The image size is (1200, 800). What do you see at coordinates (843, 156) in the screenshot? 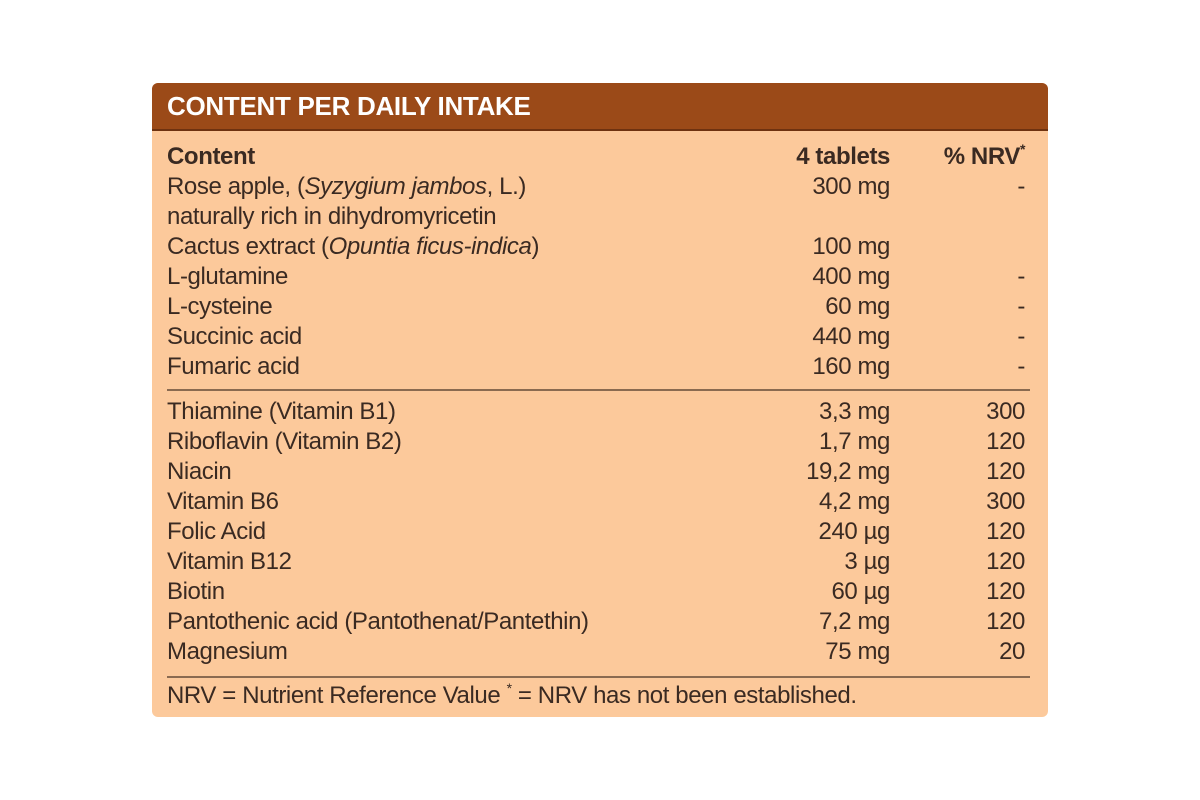
I see `header-text: 4 tablets` at bounding box center [843, 156].